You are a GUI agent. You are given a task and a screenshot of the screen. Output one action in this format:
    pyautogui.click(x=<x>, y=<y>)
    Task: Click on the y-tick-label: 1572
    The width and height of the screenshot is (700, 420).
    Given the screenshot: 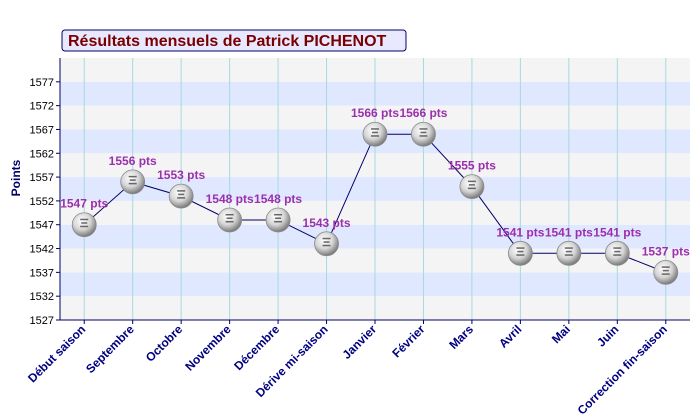 What is the action you would take?
    pyautogui.click(x=42, y=107)
    